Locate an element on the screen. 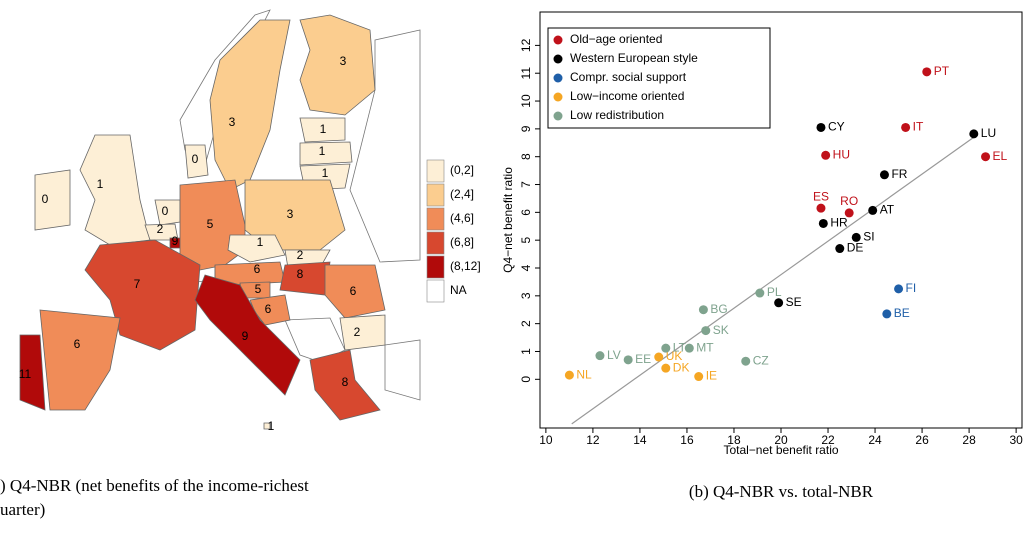  point-label: DK is located at coordinates (681, 367).